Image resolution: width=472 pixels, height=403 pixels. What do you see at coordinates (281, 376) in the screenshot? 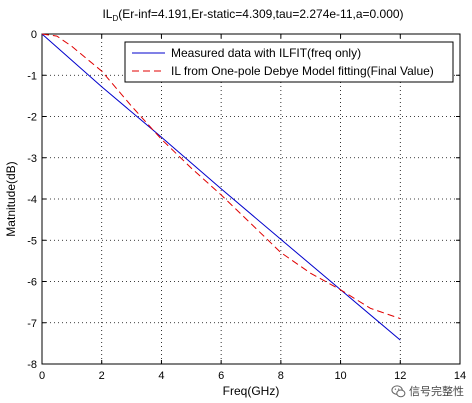
I see `x-tick-label: 8` at bounding box center [281, 376].